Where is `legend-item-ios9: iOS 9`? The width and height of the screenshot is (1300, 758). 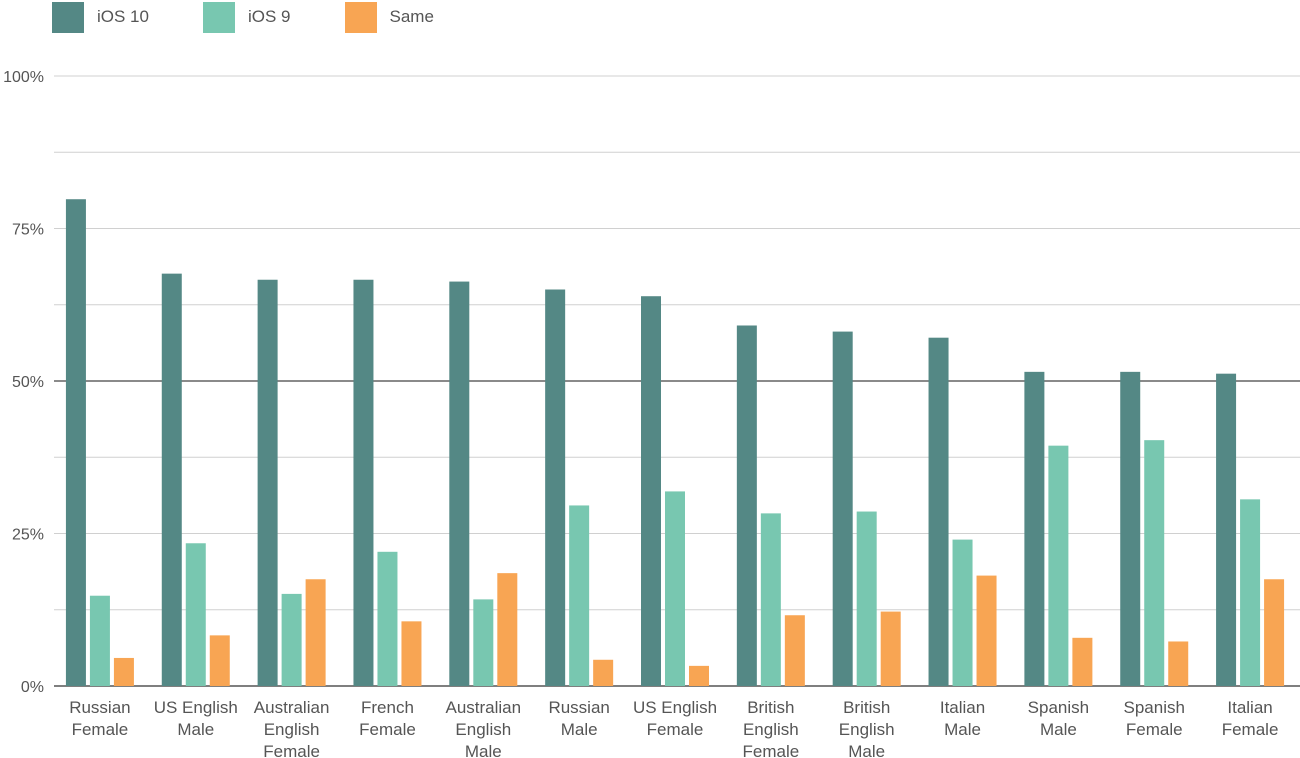
legend-item-ios9: iOS 9 is located at coordinates (246, 17).